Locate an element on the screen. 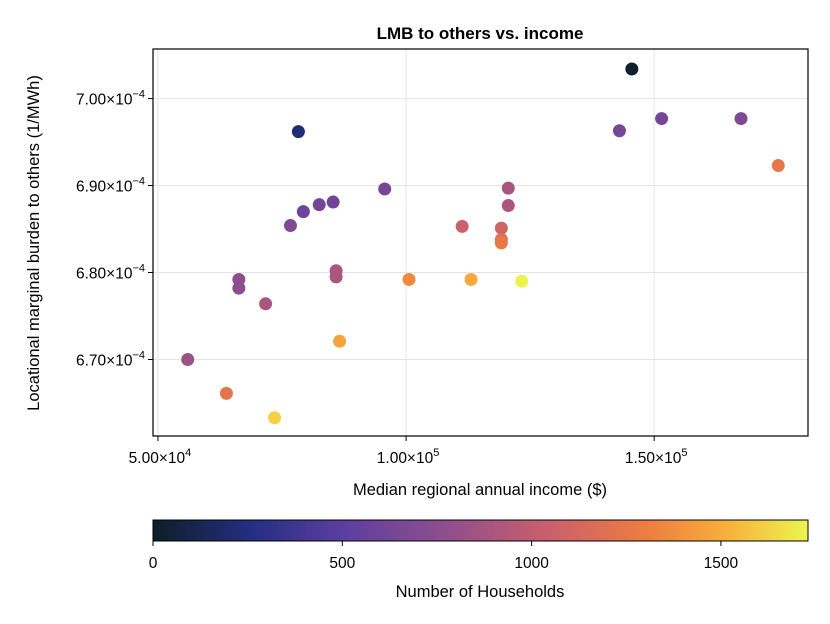 The height and width of the screenshot is (624, 830). colorbar-label: Number of Households is located at coordinates (480, 592).